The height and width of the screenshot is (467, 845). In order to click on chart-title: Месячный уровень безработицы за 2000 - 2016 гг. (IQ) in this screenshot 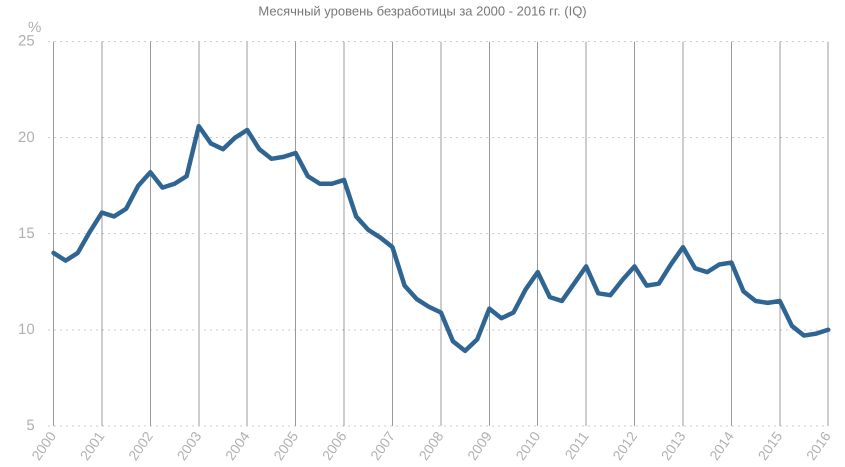, I will do `click(422, 10)`.